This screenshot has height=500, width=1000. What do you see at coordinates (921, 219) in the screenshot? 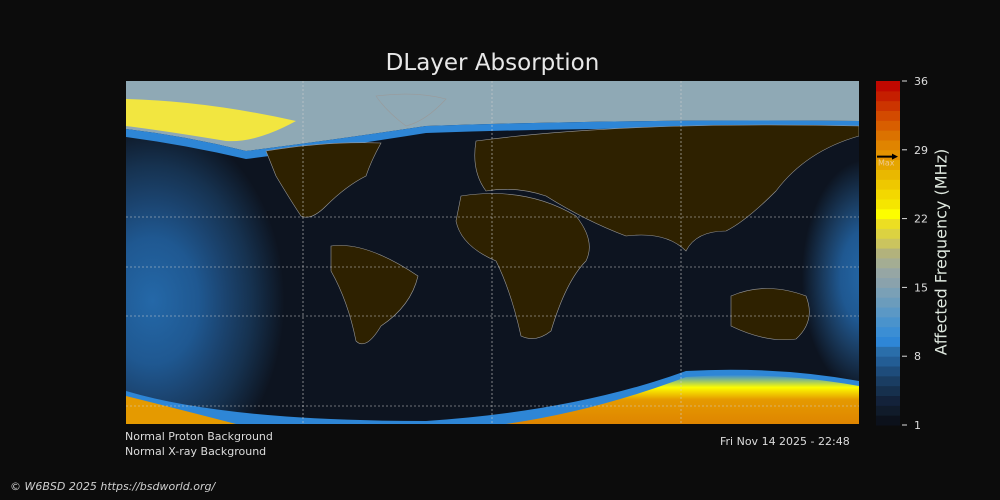
I see `colorbar-tick-label: 22` at bounding box center [921, 219].